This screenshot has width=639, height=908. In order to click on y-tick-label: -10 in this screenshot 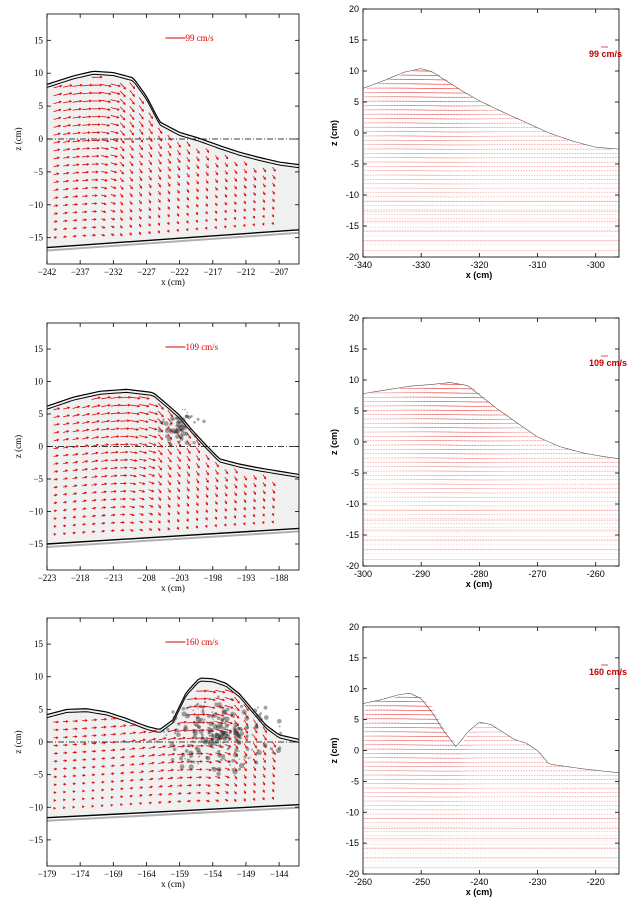, I will do `click(352, 195)`.